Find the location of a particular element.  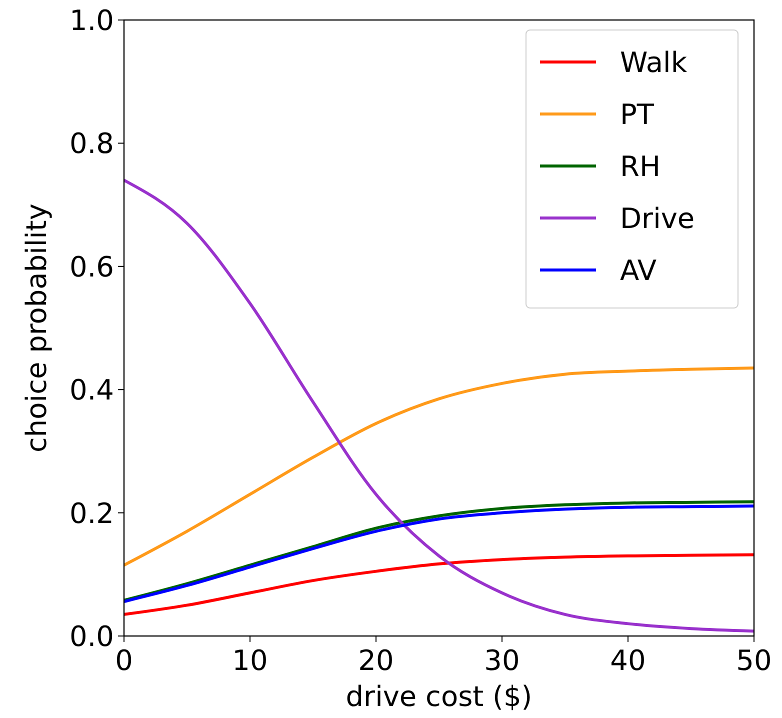

y-tick-label: 0.8 is located at coordinates (91, 143).